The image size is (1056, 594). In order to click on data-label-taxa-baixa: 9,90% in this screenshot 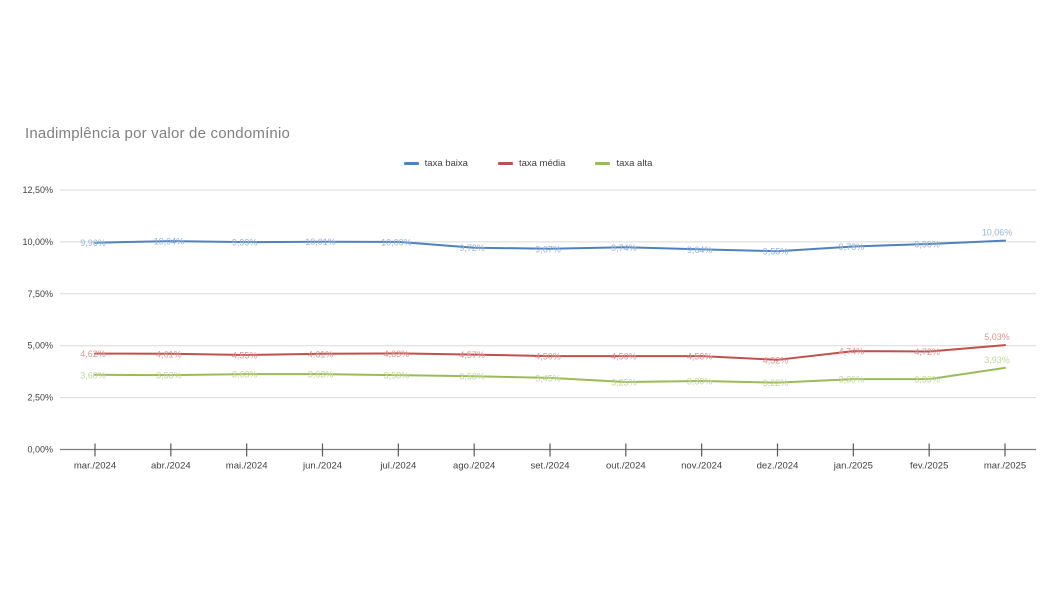, I will do `click(927, 244)`.